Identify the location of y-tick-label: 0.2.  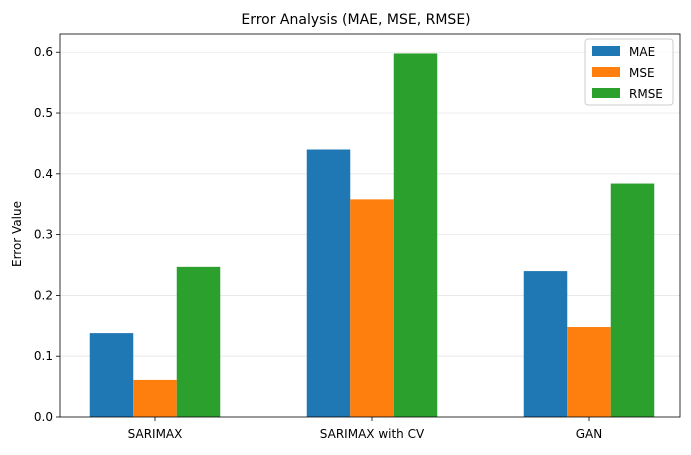
(43, 295).